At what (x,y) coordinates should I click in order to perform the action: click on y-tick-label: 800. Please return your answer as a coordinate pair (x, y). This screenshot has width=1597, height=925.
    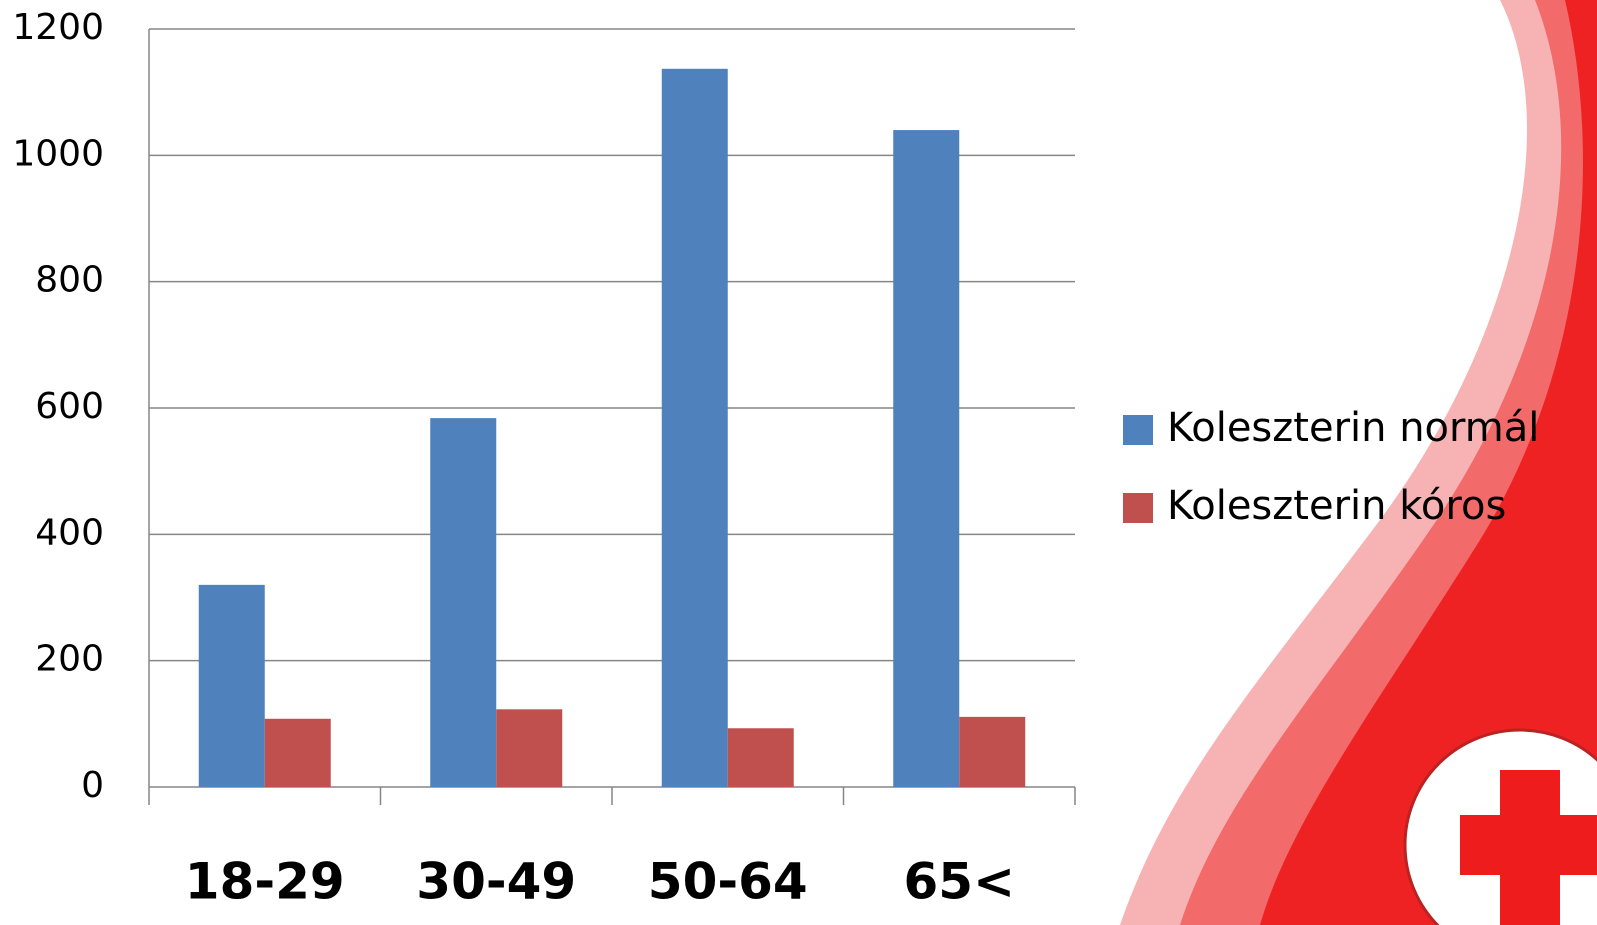
    Looking at the image, I should click on (69, 280).